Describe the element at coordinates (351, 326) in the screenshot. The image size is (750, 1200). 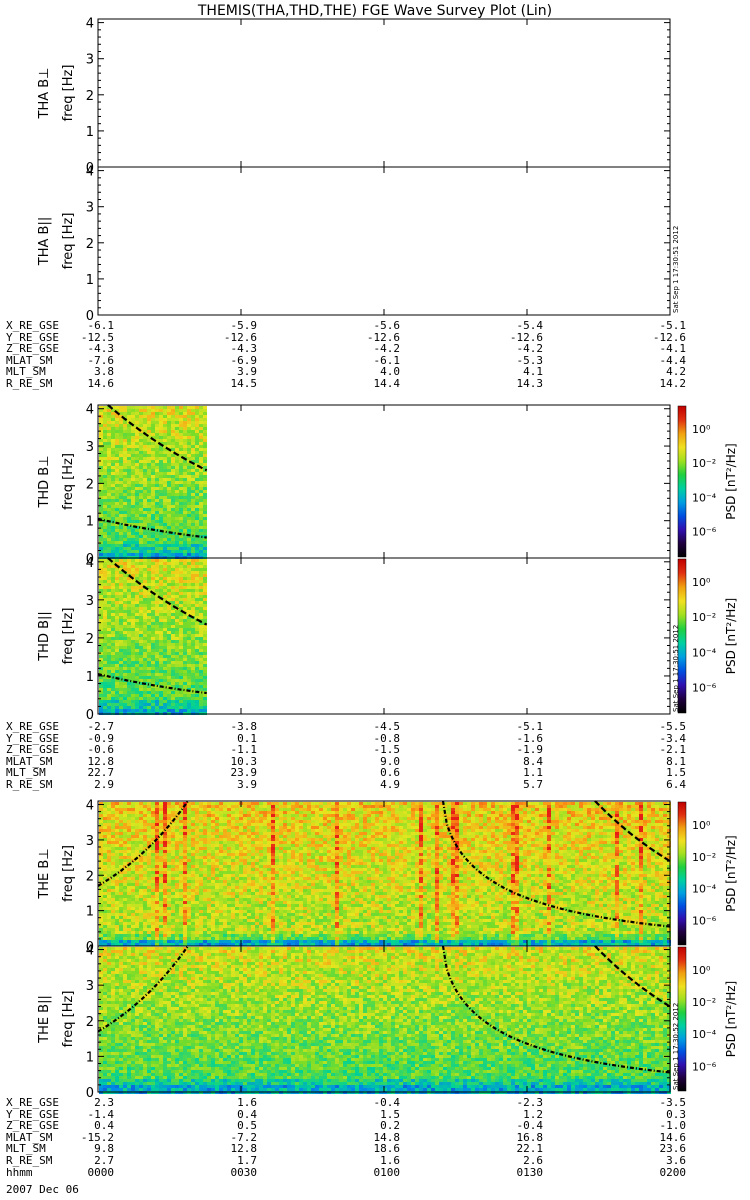
I see `ephem-row: X_RE_GSE -6.1 -5.9 -5.6 -5.4 -5.1` at that location.